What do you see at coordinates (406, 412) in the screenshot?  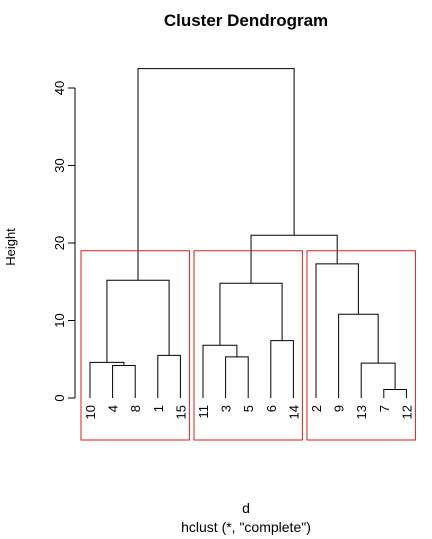 I see `leaf-label: 12` at bounding box center [406, 412].